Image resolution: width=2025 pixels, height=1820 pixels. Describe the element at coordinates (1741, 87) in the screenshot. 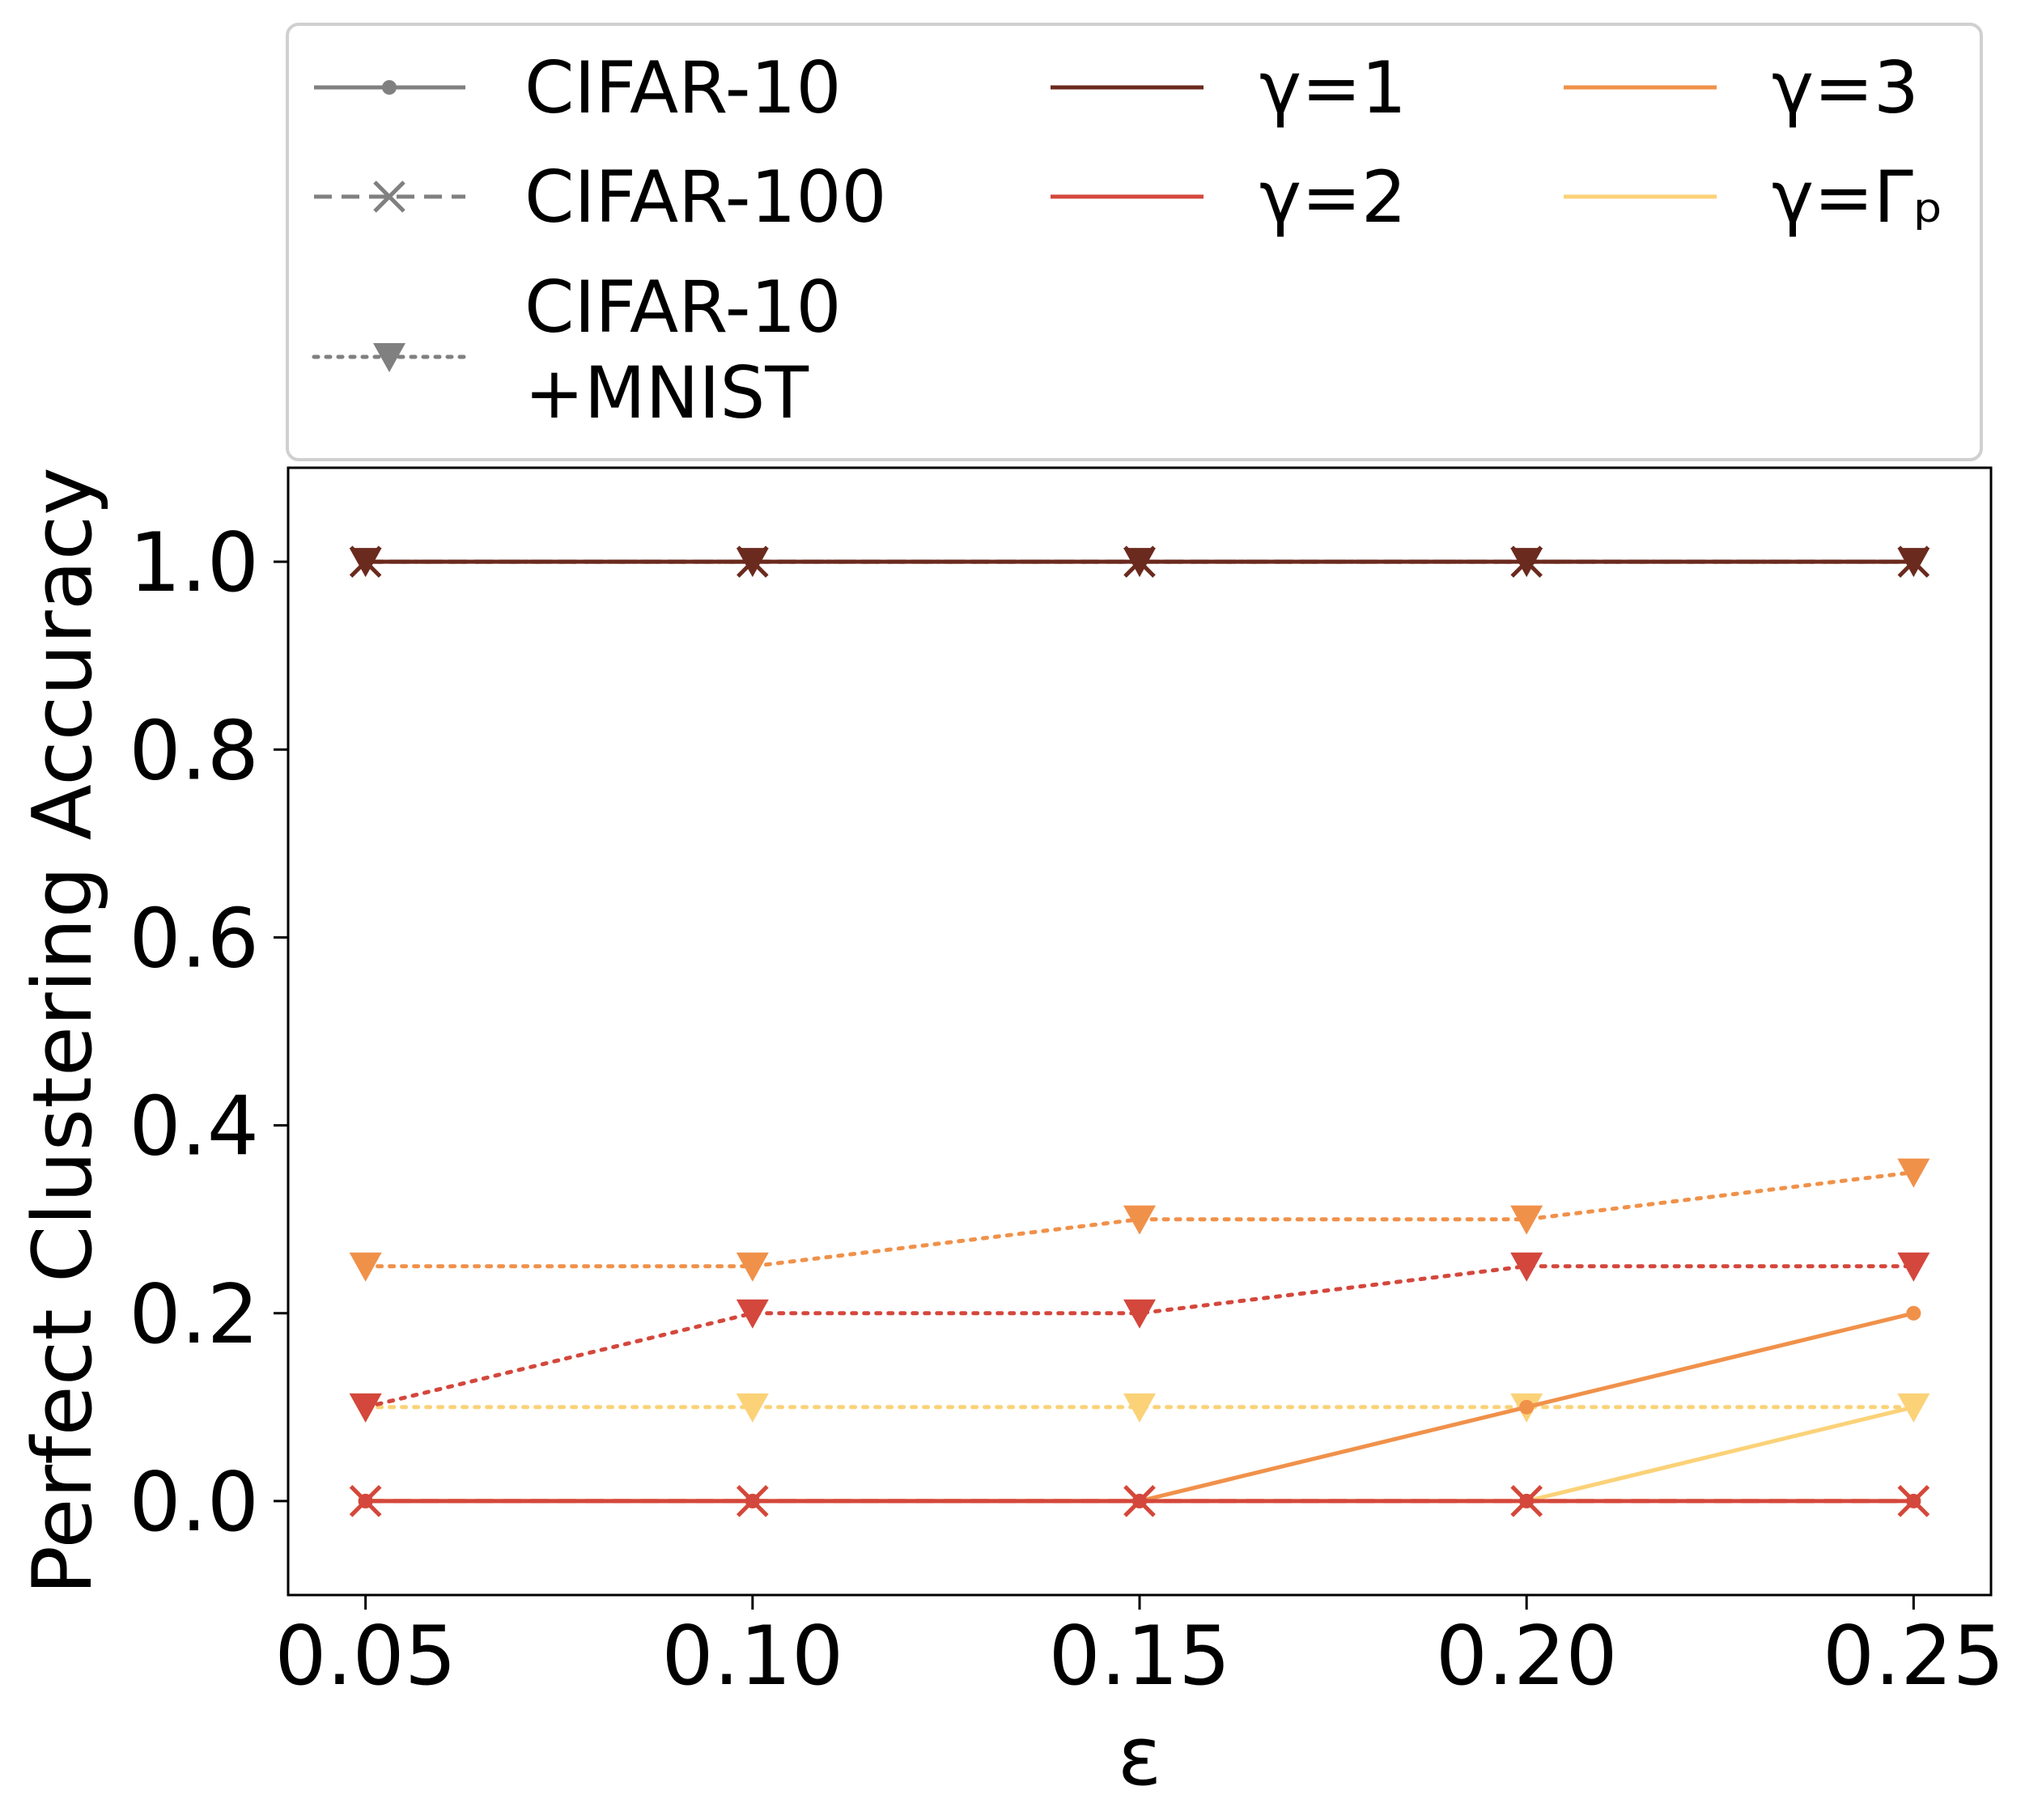

I see `legend-entry-gamma-3: γ=3` at that location.